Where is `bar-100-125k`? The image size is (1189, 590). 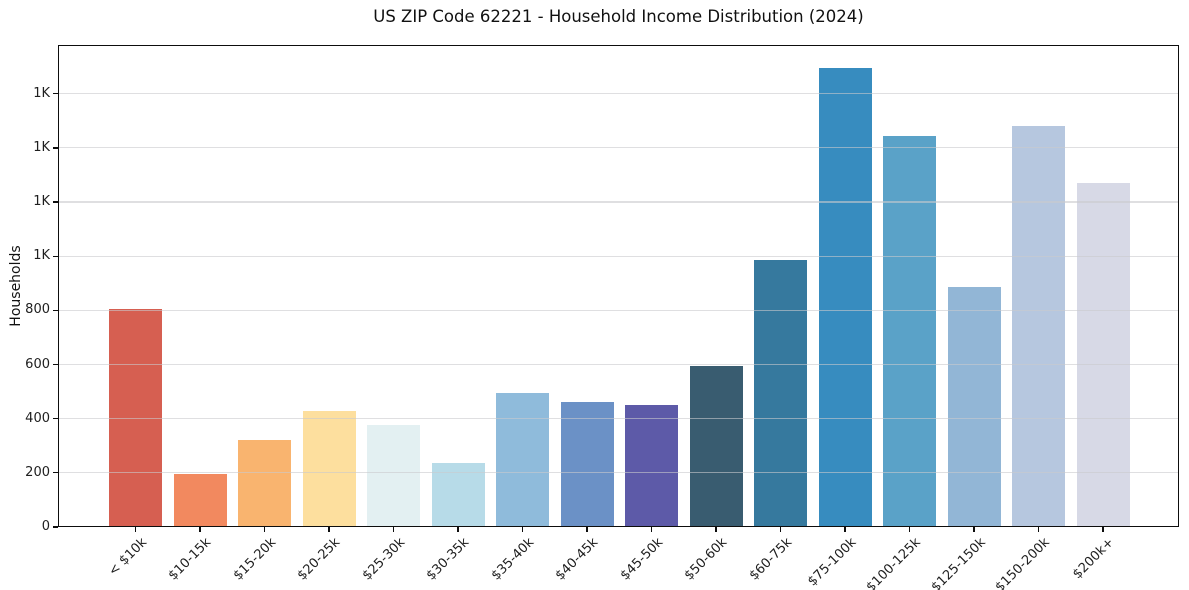 bar-100-125k is located at coordinates (909, 331).